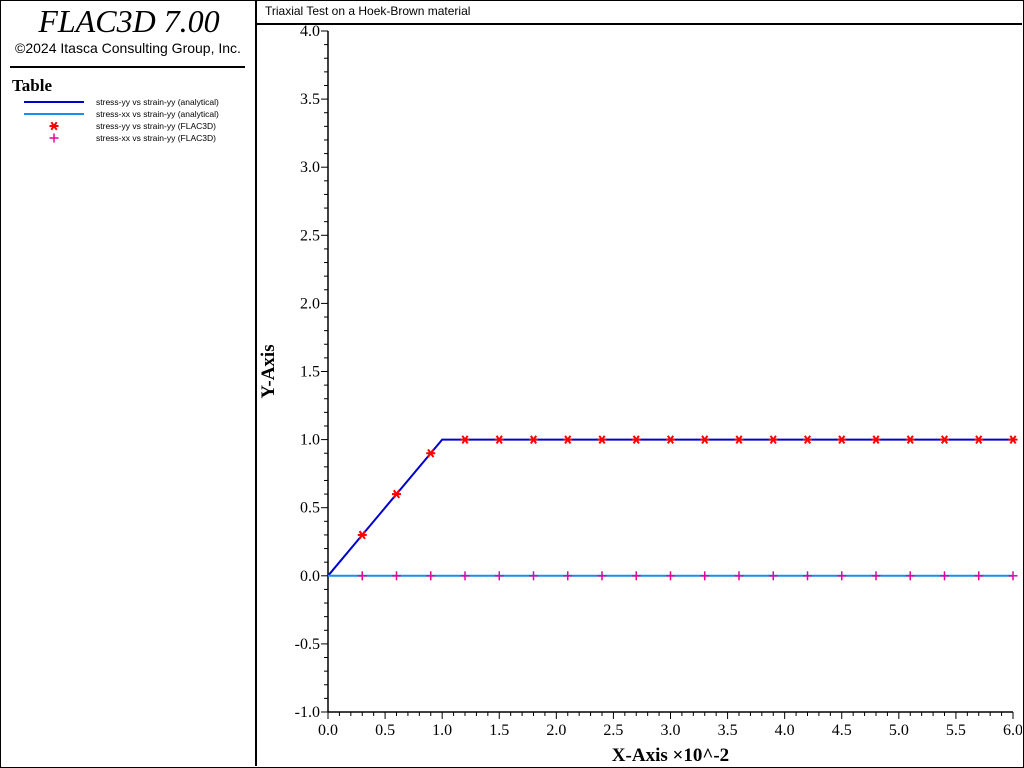  I want to click on legend-item: stress-yy vs strain-yy (FLAC3D), so click(137, 126).